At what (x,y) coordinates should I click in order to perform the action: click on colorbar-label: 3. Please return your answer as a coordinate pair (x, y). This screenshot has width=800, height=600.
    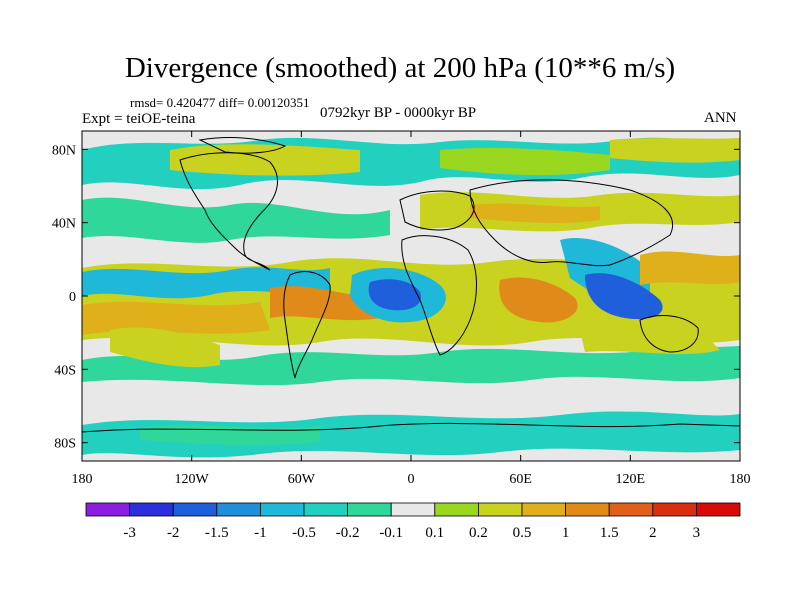
    Looking at the image, I should click on (697, 533).